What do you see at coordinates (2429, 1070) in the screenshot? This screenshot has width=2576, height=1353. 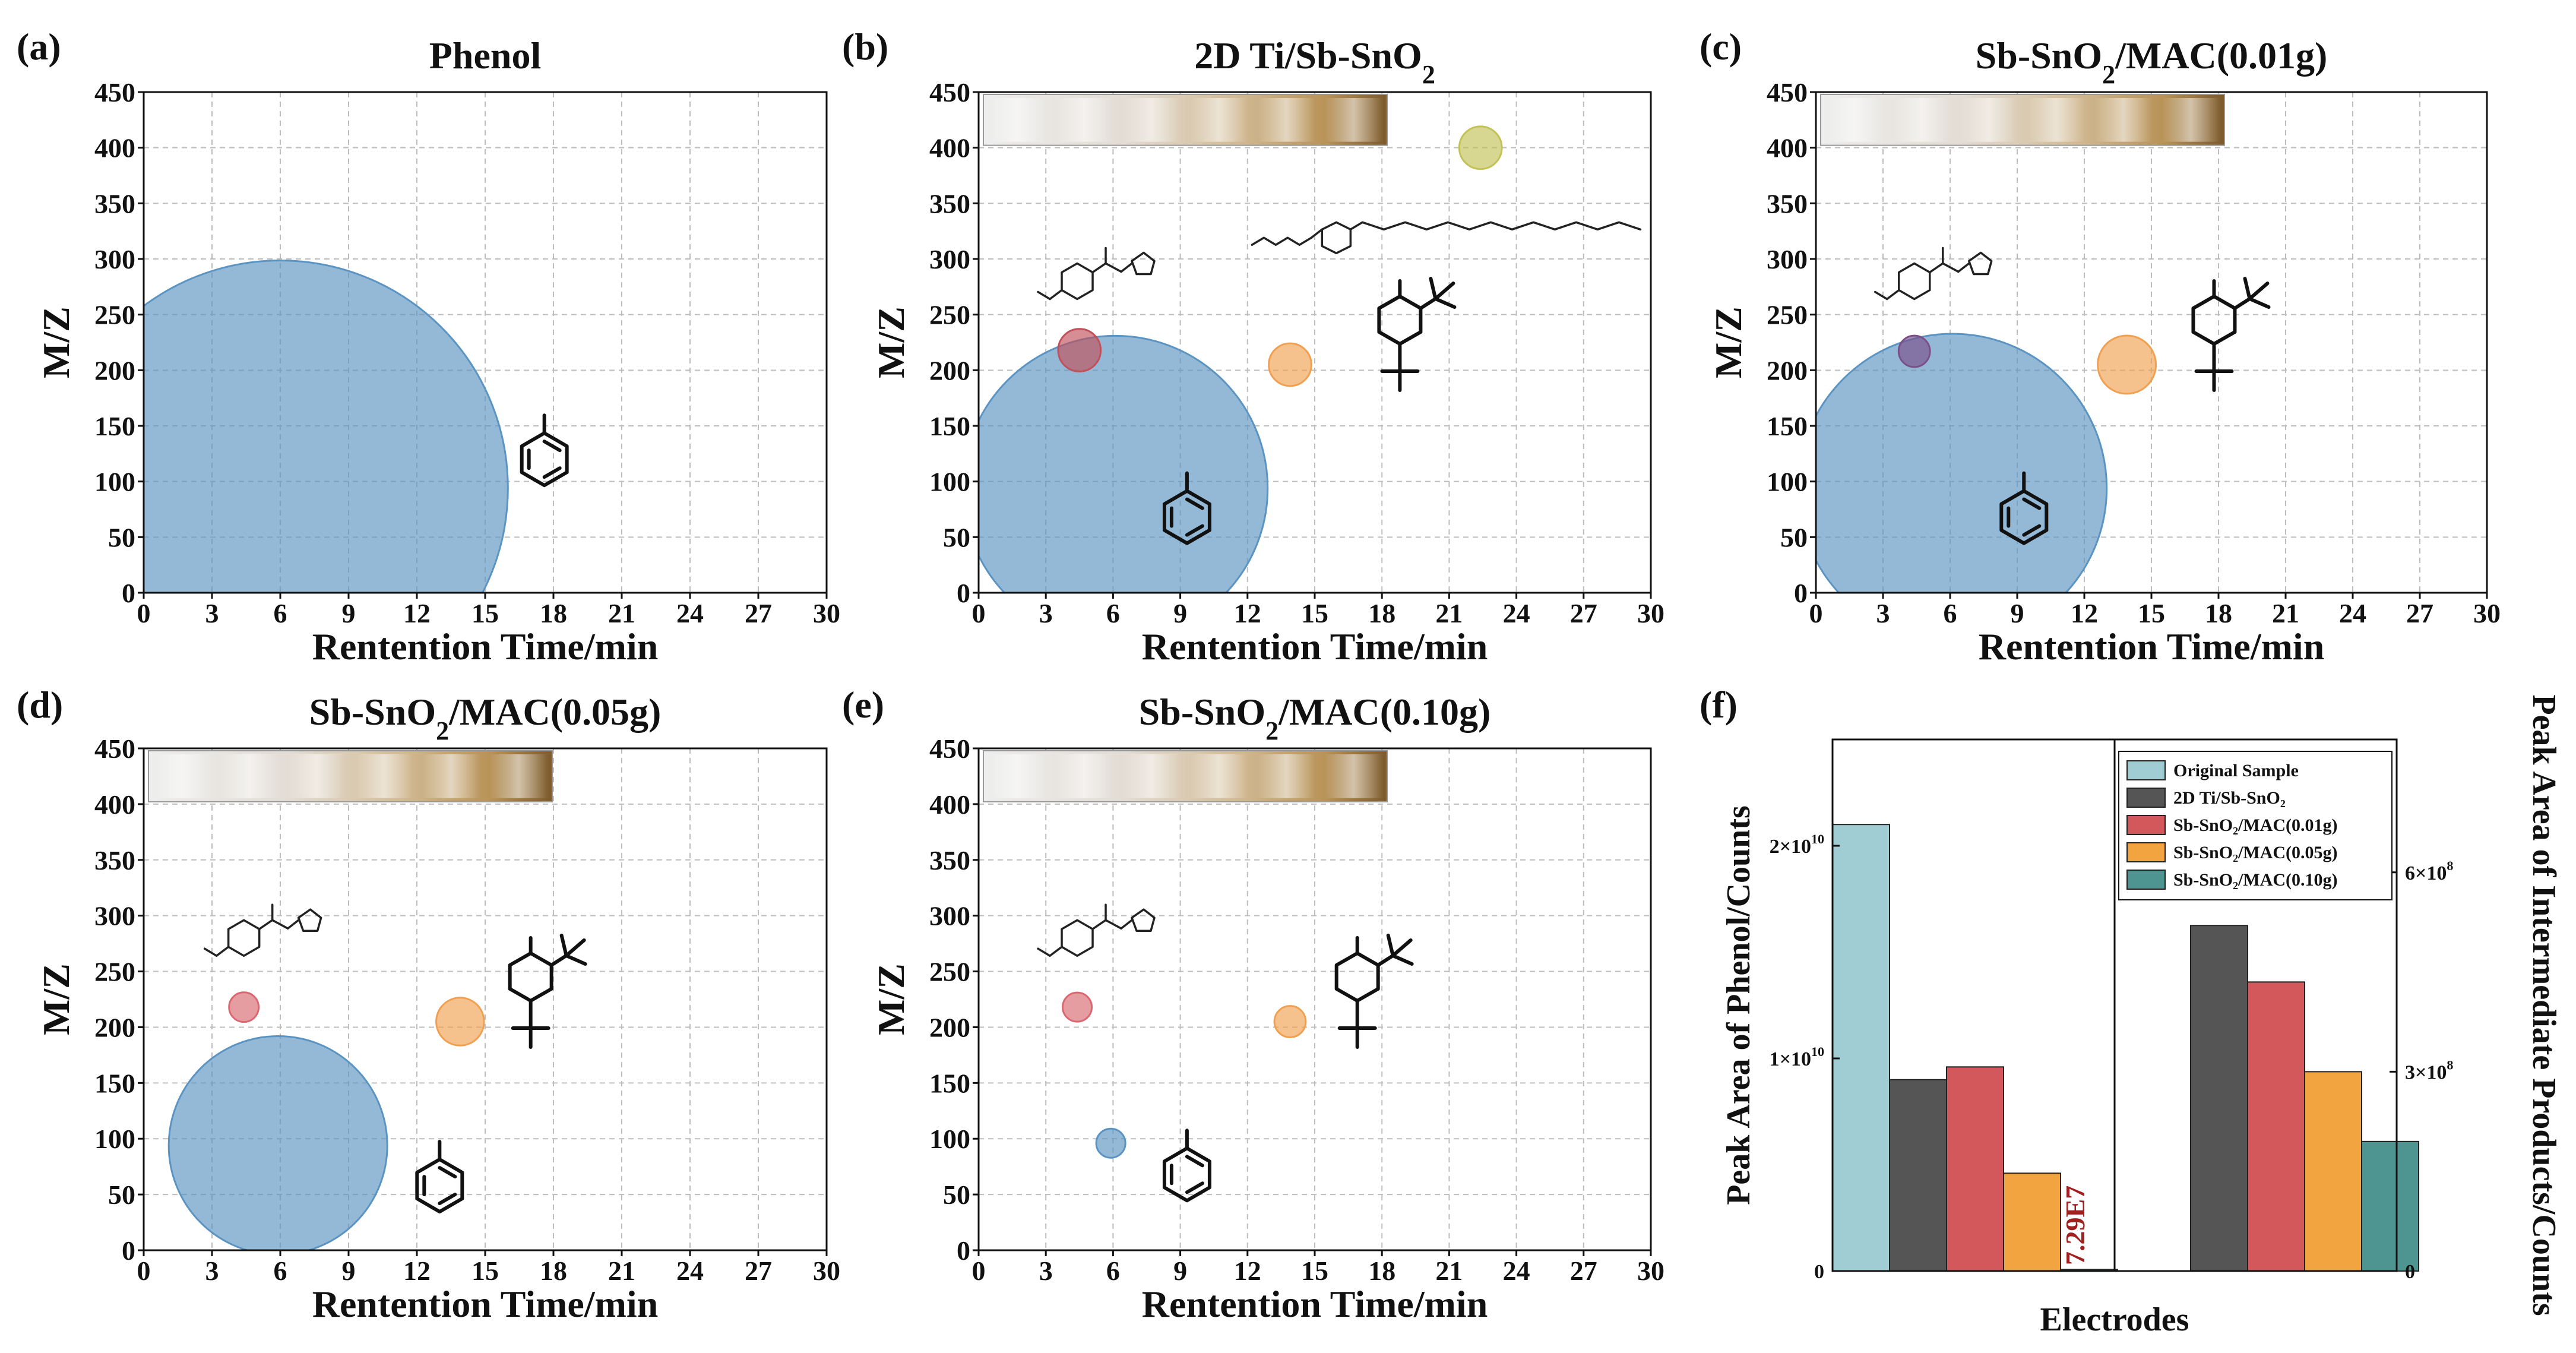 I see `right-tick-label: 3×10⁸` at bounding box center [2429, 1070].